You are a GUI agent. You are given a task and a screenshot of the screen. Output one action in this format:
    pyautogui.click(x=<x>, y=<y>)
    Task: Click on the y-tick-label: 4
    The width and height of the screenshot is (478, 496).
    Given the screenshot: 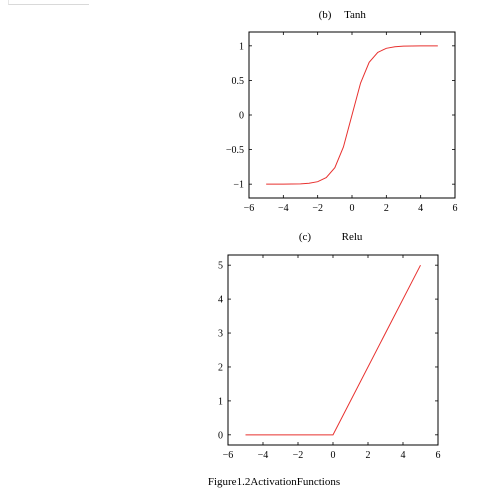 What is the action you would take?
    pyautogui.click(x=220, y=300)
    